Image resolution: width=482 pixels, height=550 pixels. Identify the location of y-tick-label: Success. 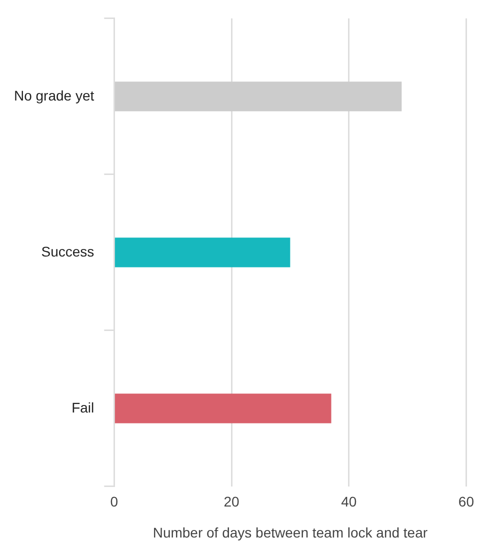
(67, 251).